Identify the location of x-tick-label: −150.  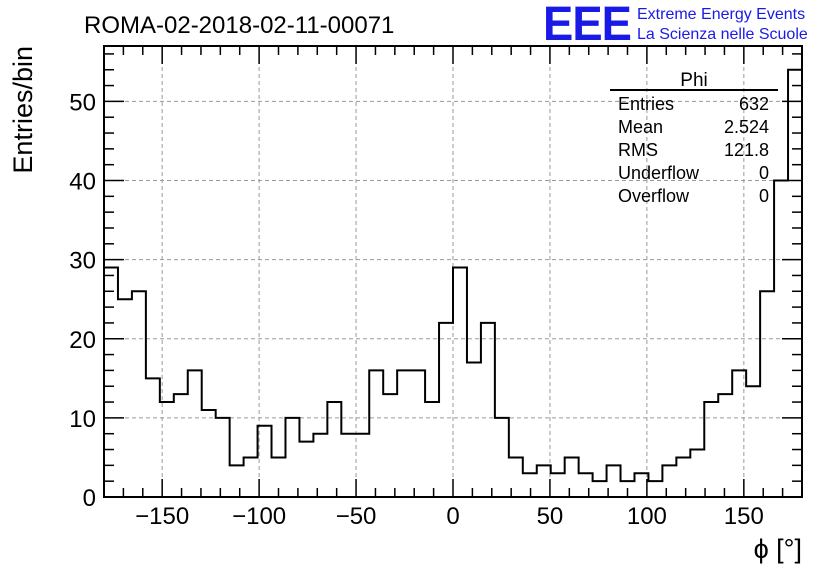
(162, 516).